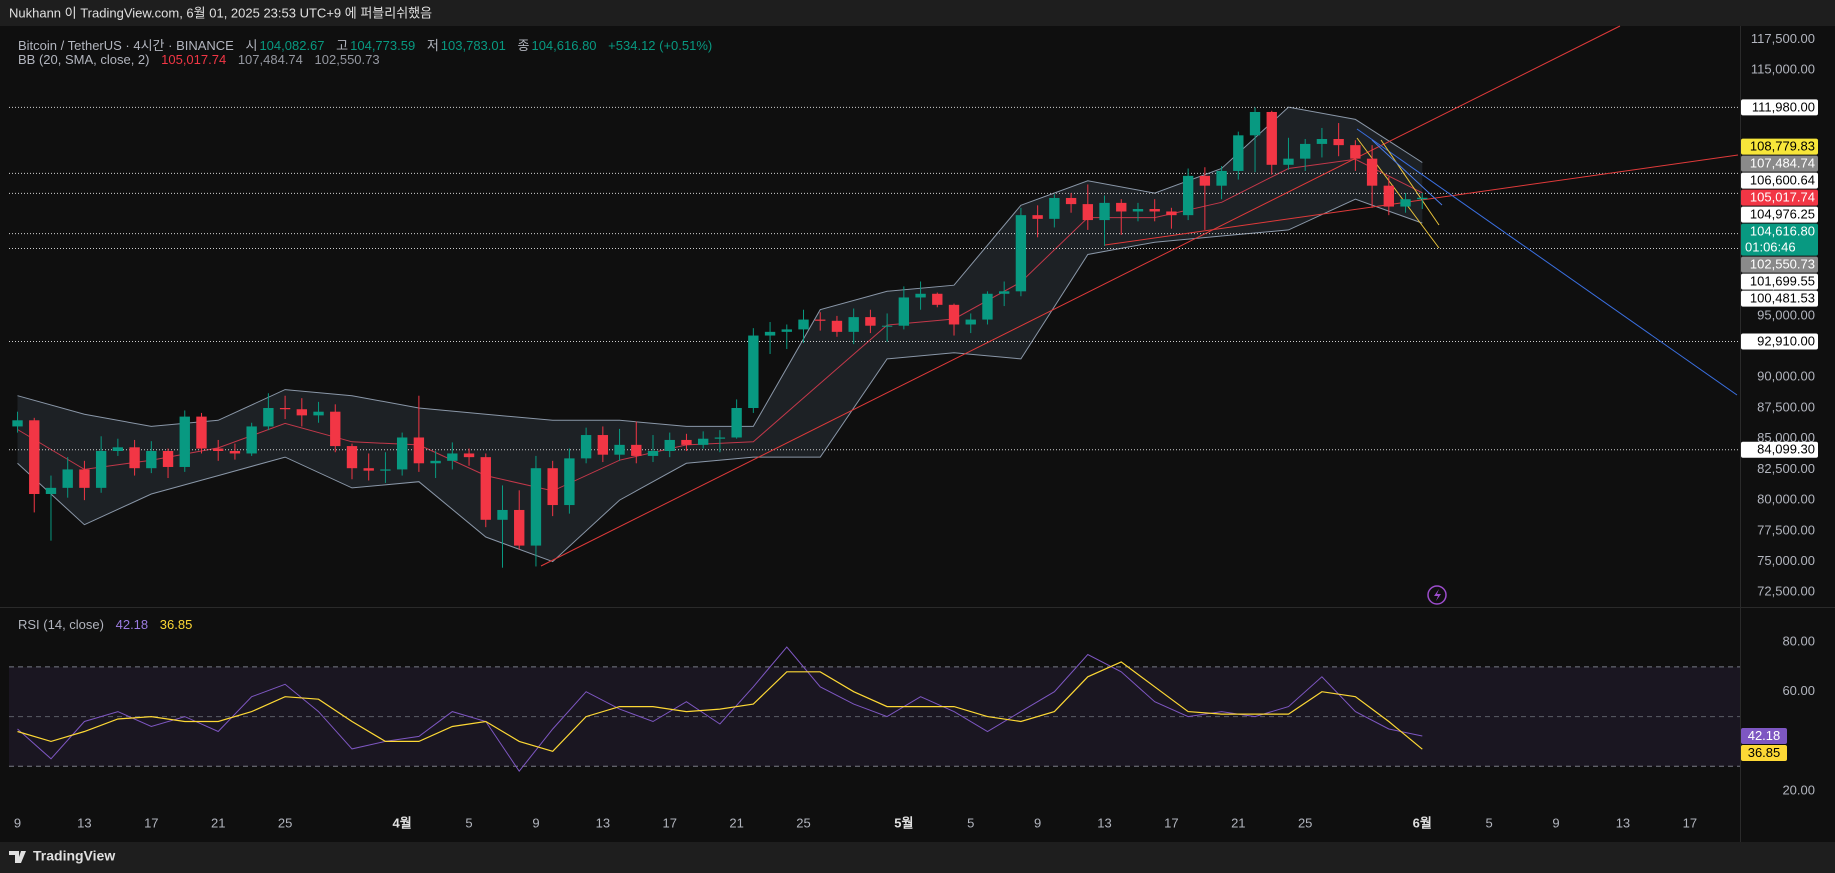 The image size is (1835, 873). I want to click on rsi-layer, so click(874, 709).